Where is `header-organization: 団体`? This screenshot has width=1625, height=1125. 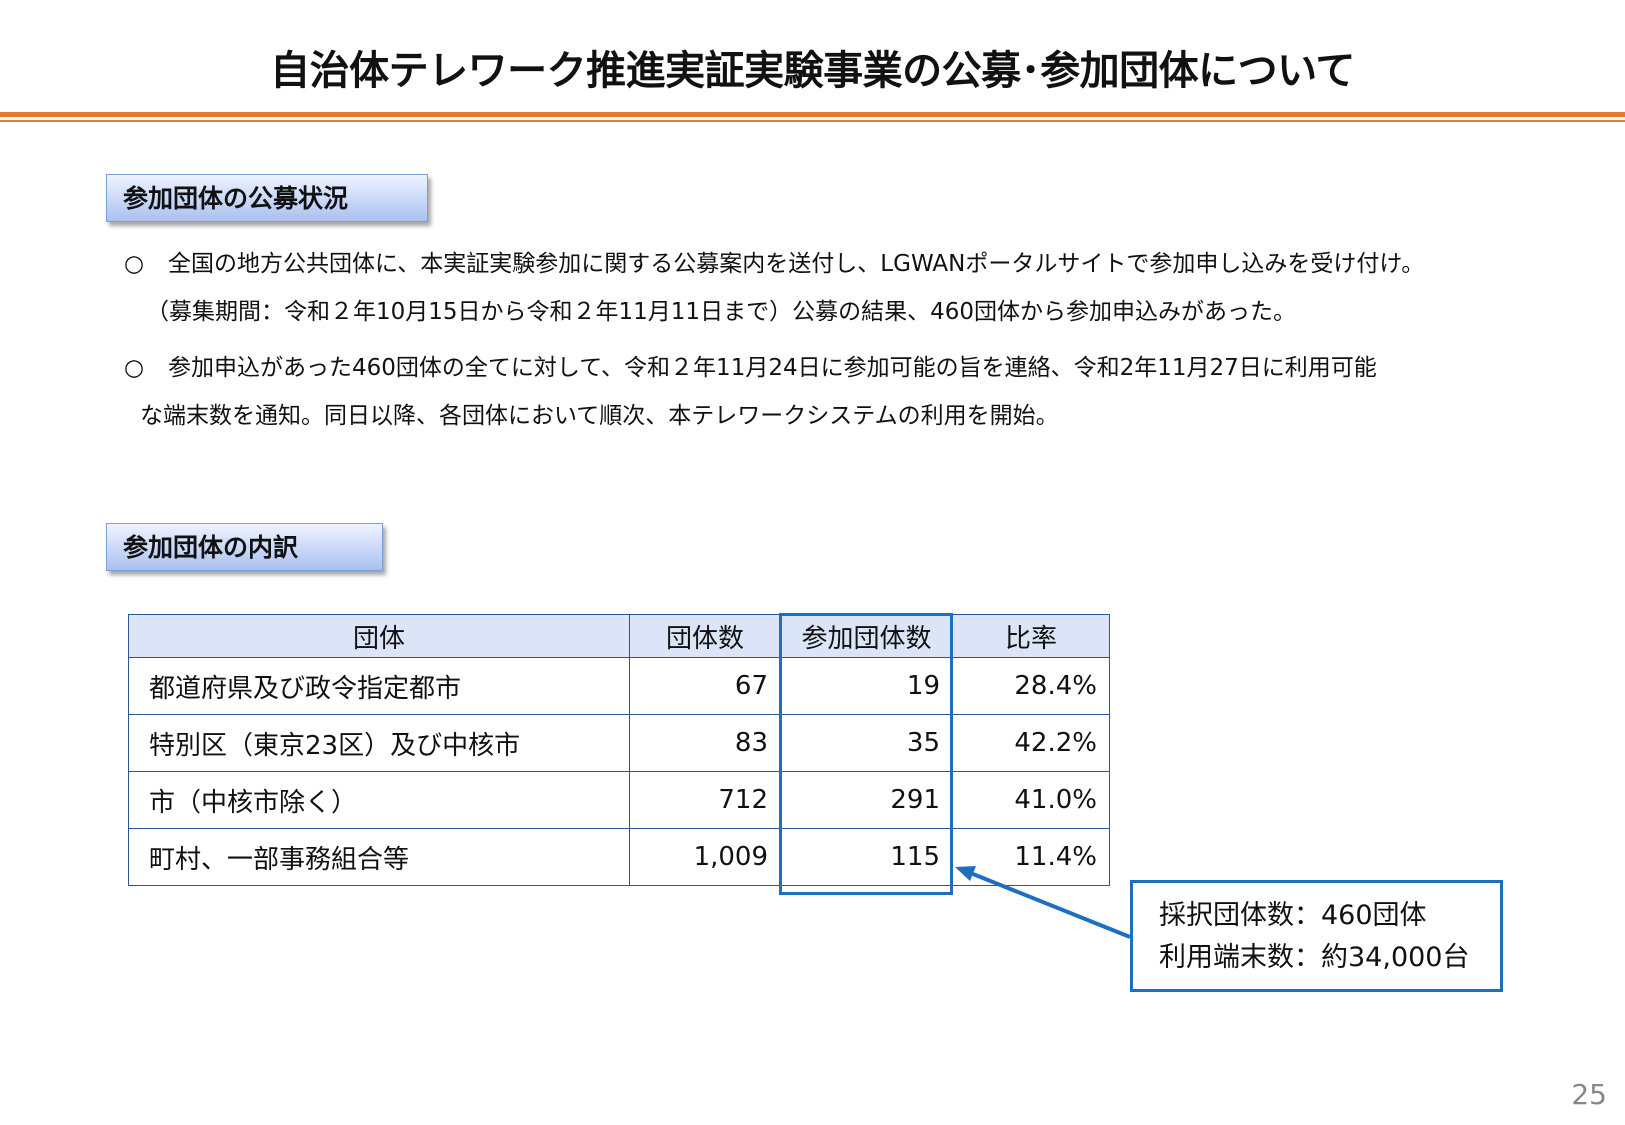 header-organization: 団体 is located at coordinates (379, 636).